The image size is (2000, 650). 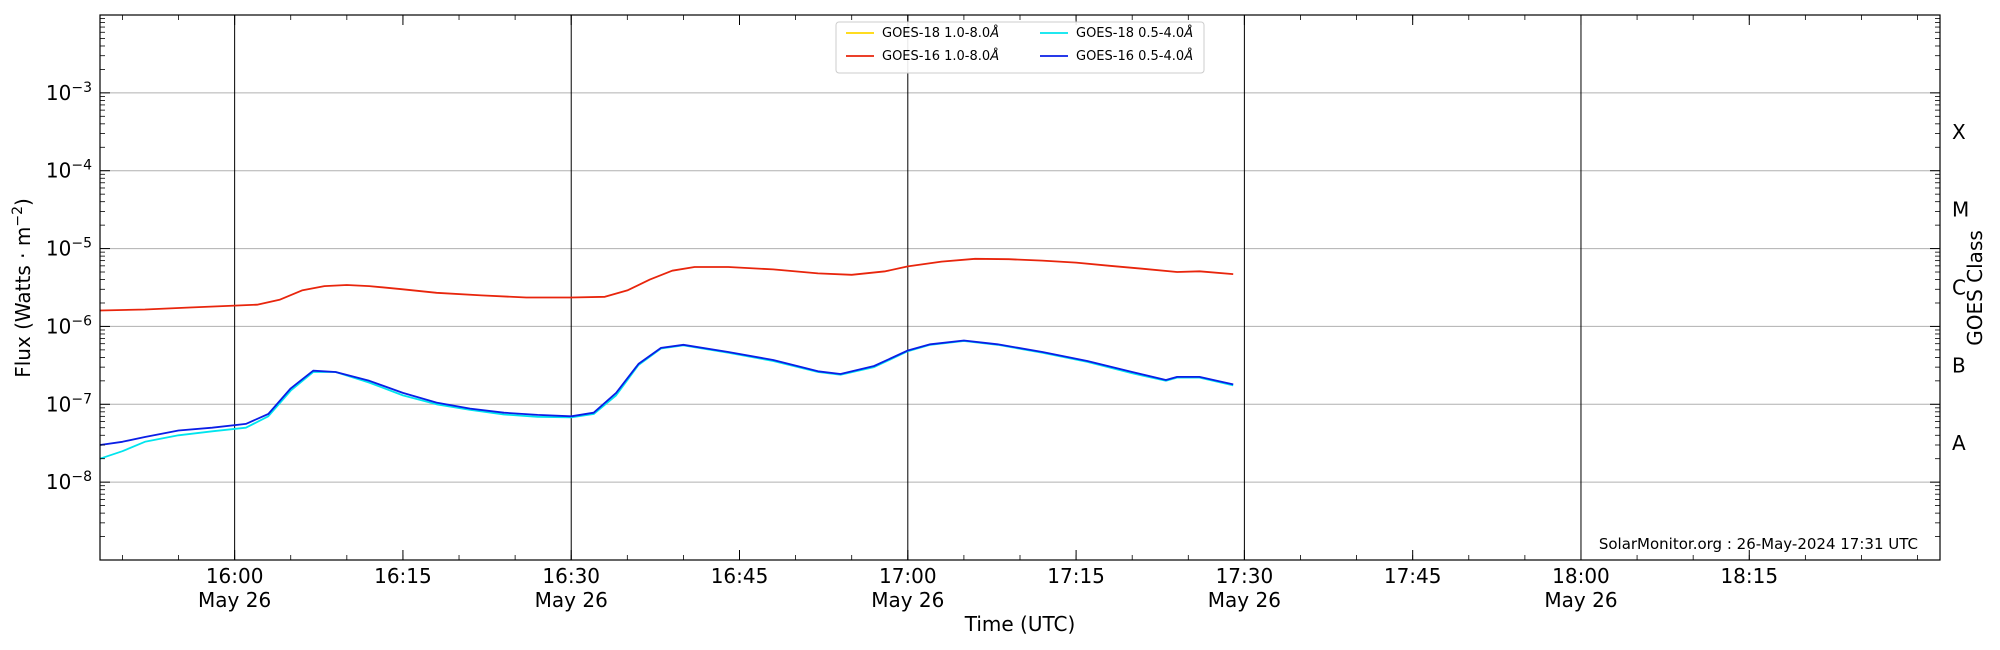 I want to click on y-tick-label: 10⁻⁷, so click(x=69, y=403).